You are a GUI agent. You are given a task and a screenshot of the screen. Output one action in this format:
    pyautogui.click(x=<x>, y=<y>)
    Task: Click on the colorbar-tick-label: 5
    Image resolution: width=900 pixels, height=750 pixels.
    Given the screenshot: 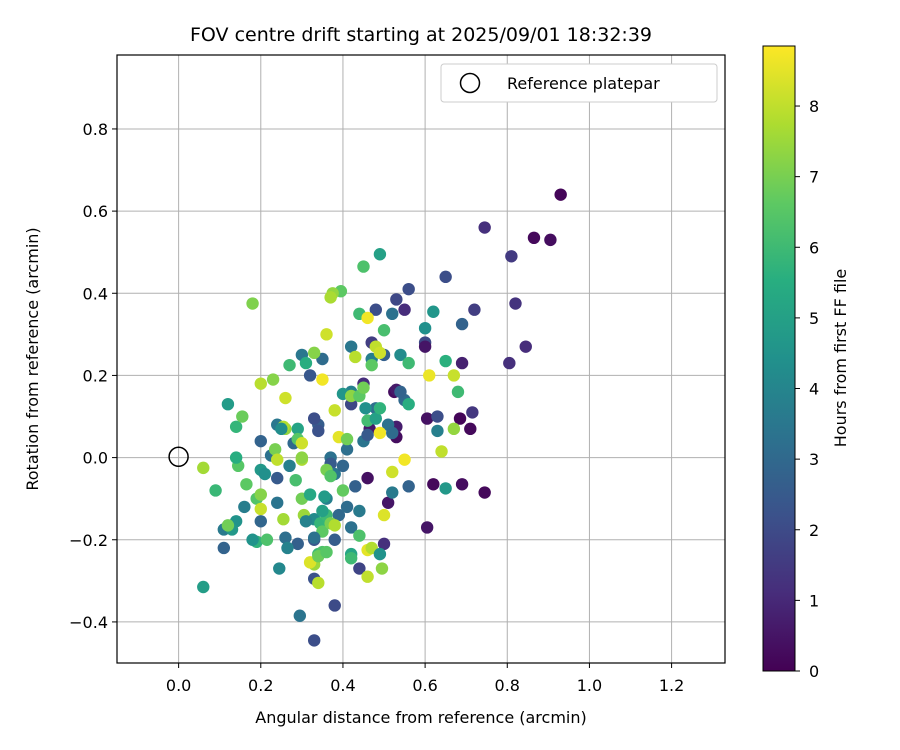 What is the action you would take?
    pyautogui.click(x=814, y=318)
    